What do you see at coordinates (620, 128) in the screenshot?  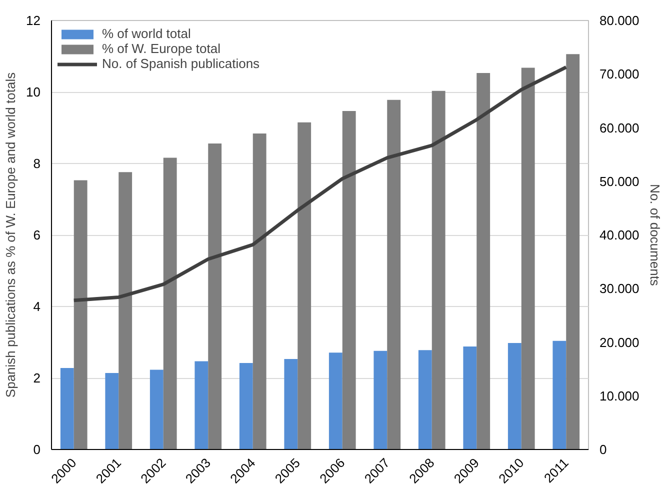 I see `y2-tick-label: 60.000` at bounding box center [620, 128].